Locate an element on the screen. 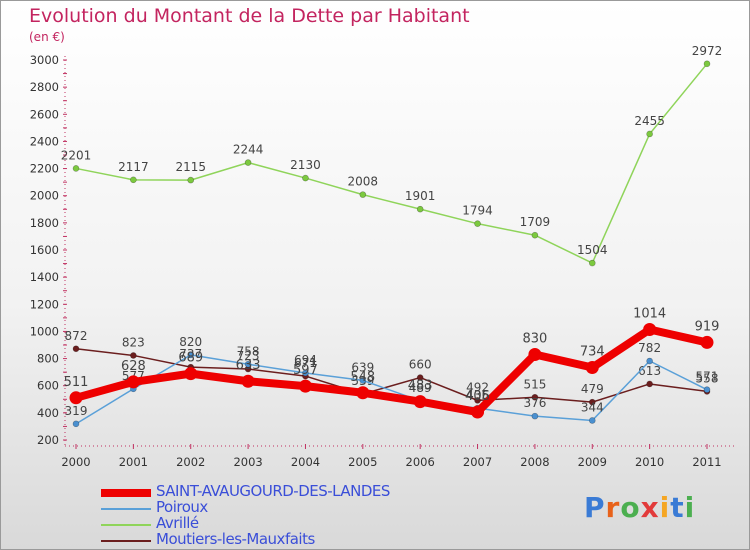 The height and width of the screenshot is (550, 750). data-label: 479 is located at coordinates (592, 389).